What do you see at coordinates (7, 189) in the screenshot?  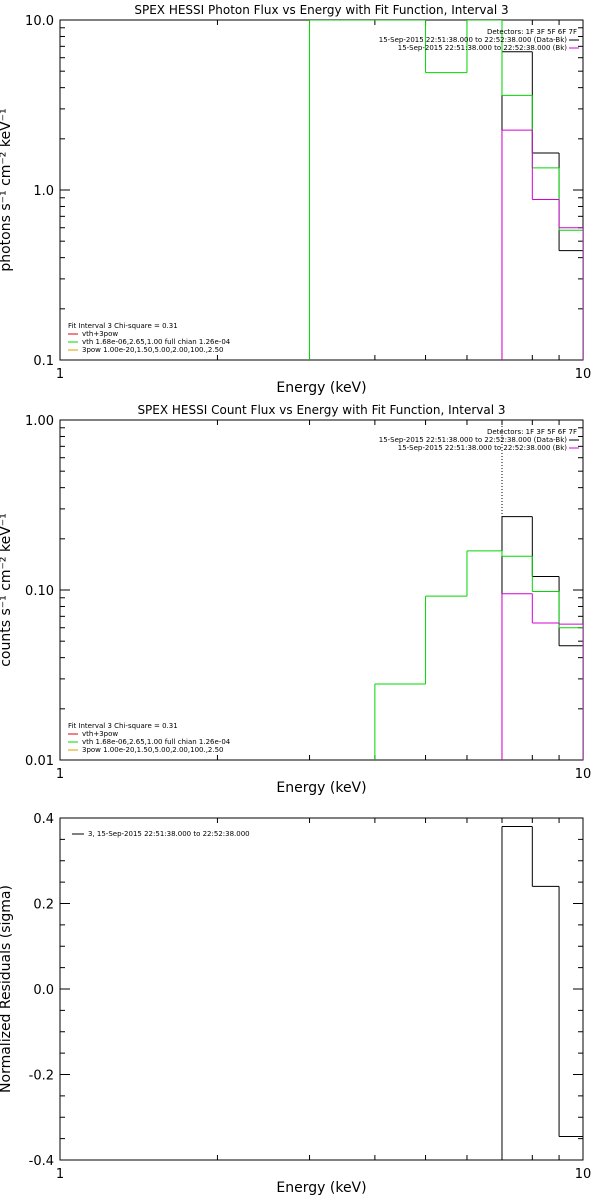 I see `y-axis-label: photons s⁻¹ cm⁻² keV⁻¹` at bounding box center [7, 189].